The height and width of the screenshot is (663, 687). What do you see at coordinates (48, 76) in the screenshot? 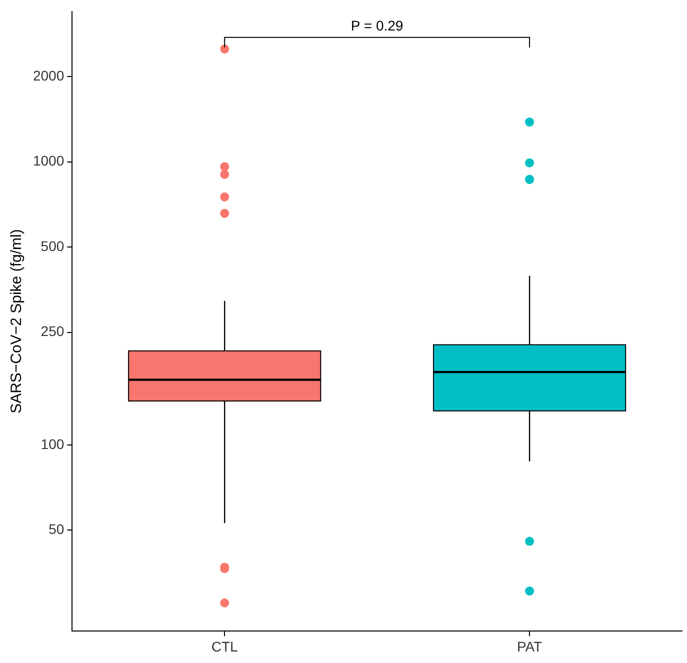
I see `y-tick-label: 2000` at bounding box center [48, 76].